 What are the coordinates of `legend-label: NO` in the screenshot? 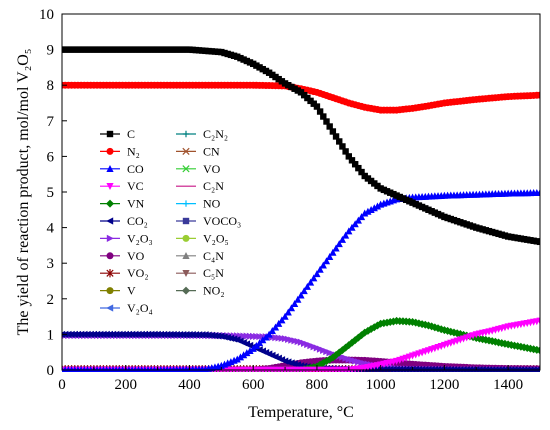 It's located at (212, 204).